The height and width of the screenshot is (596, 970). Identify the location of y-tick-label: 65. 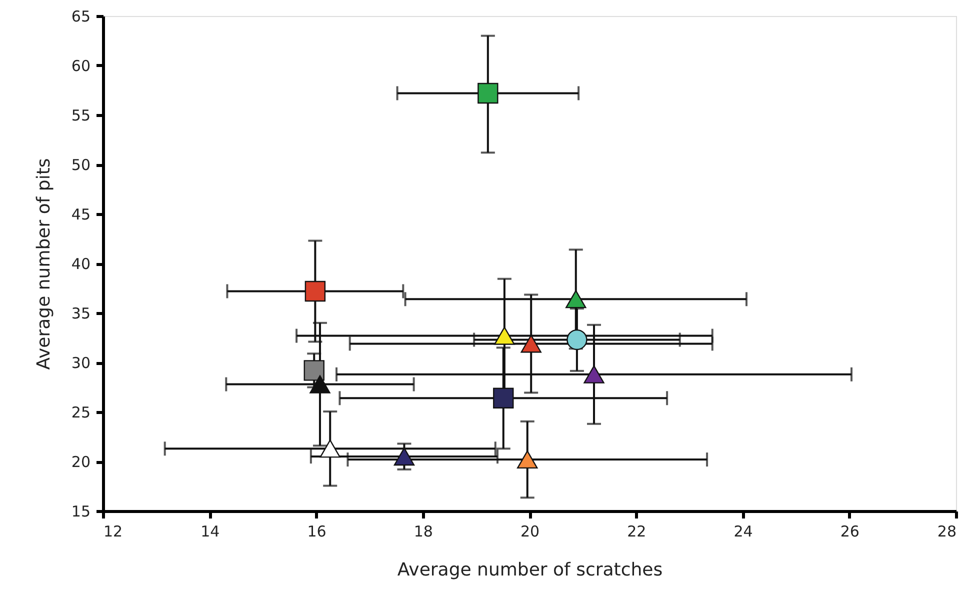
(80, 17).